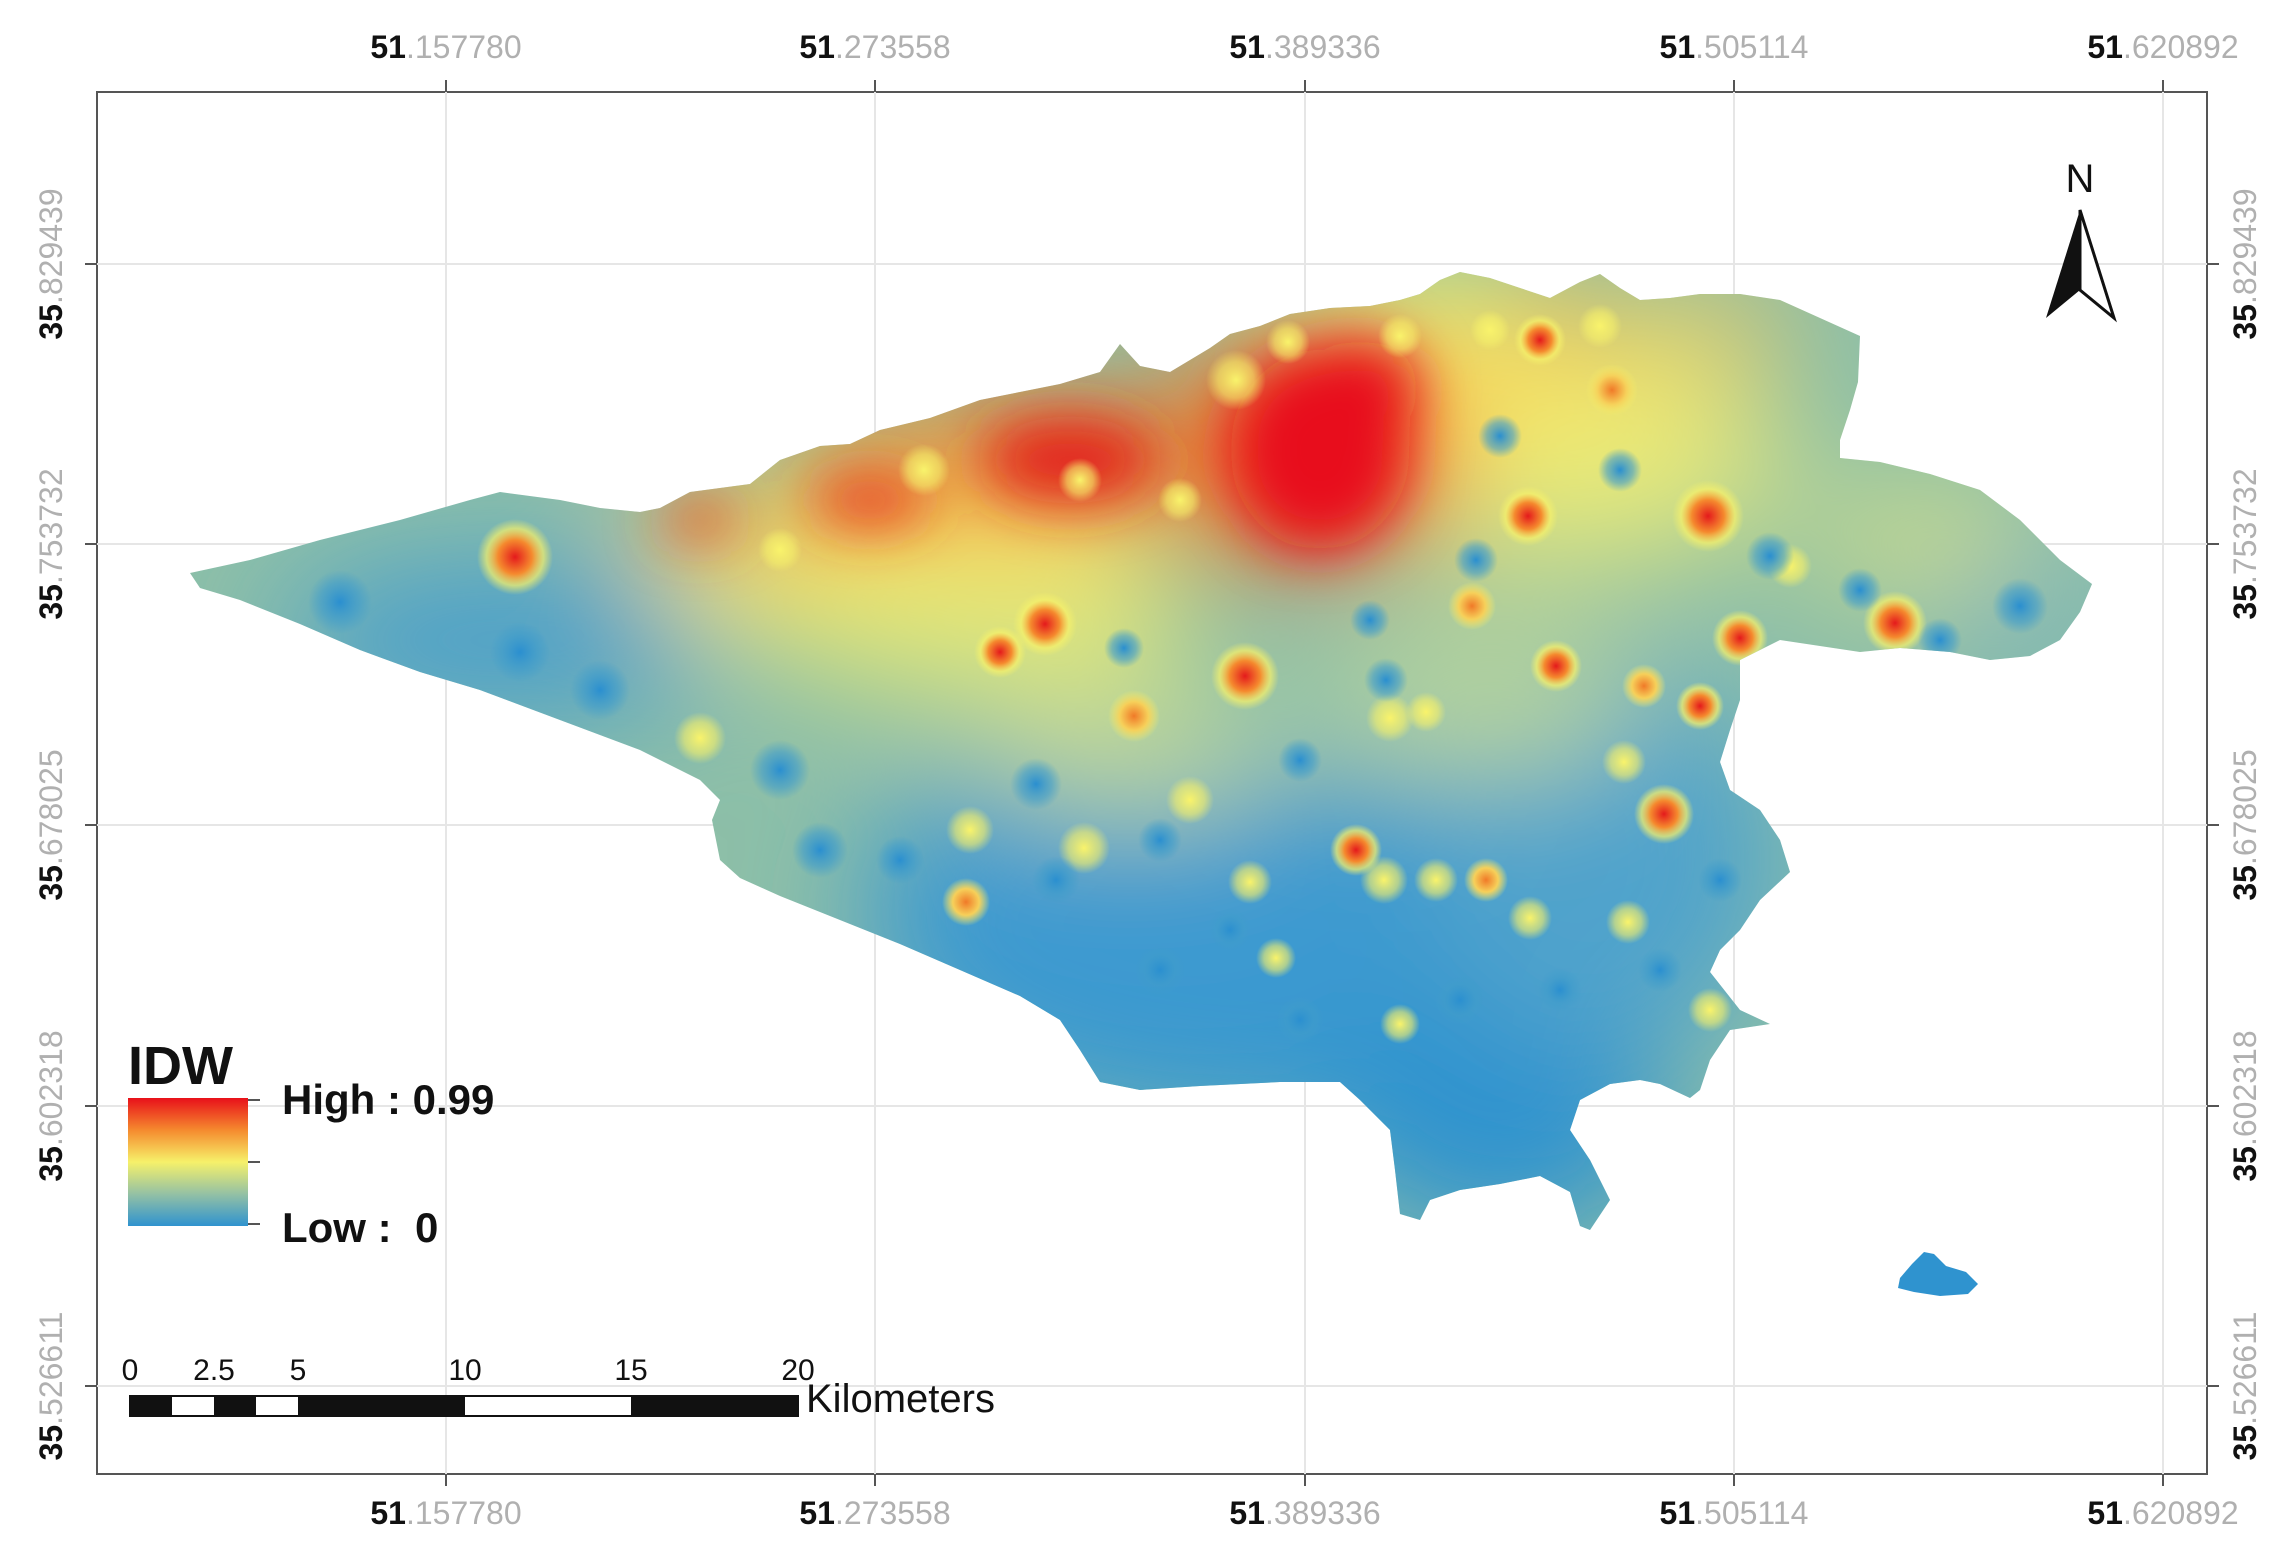  Describe the element at coordinates (874, 1513) in the screenshot. I see `bottom-tick-label: 51.273558` at that location.